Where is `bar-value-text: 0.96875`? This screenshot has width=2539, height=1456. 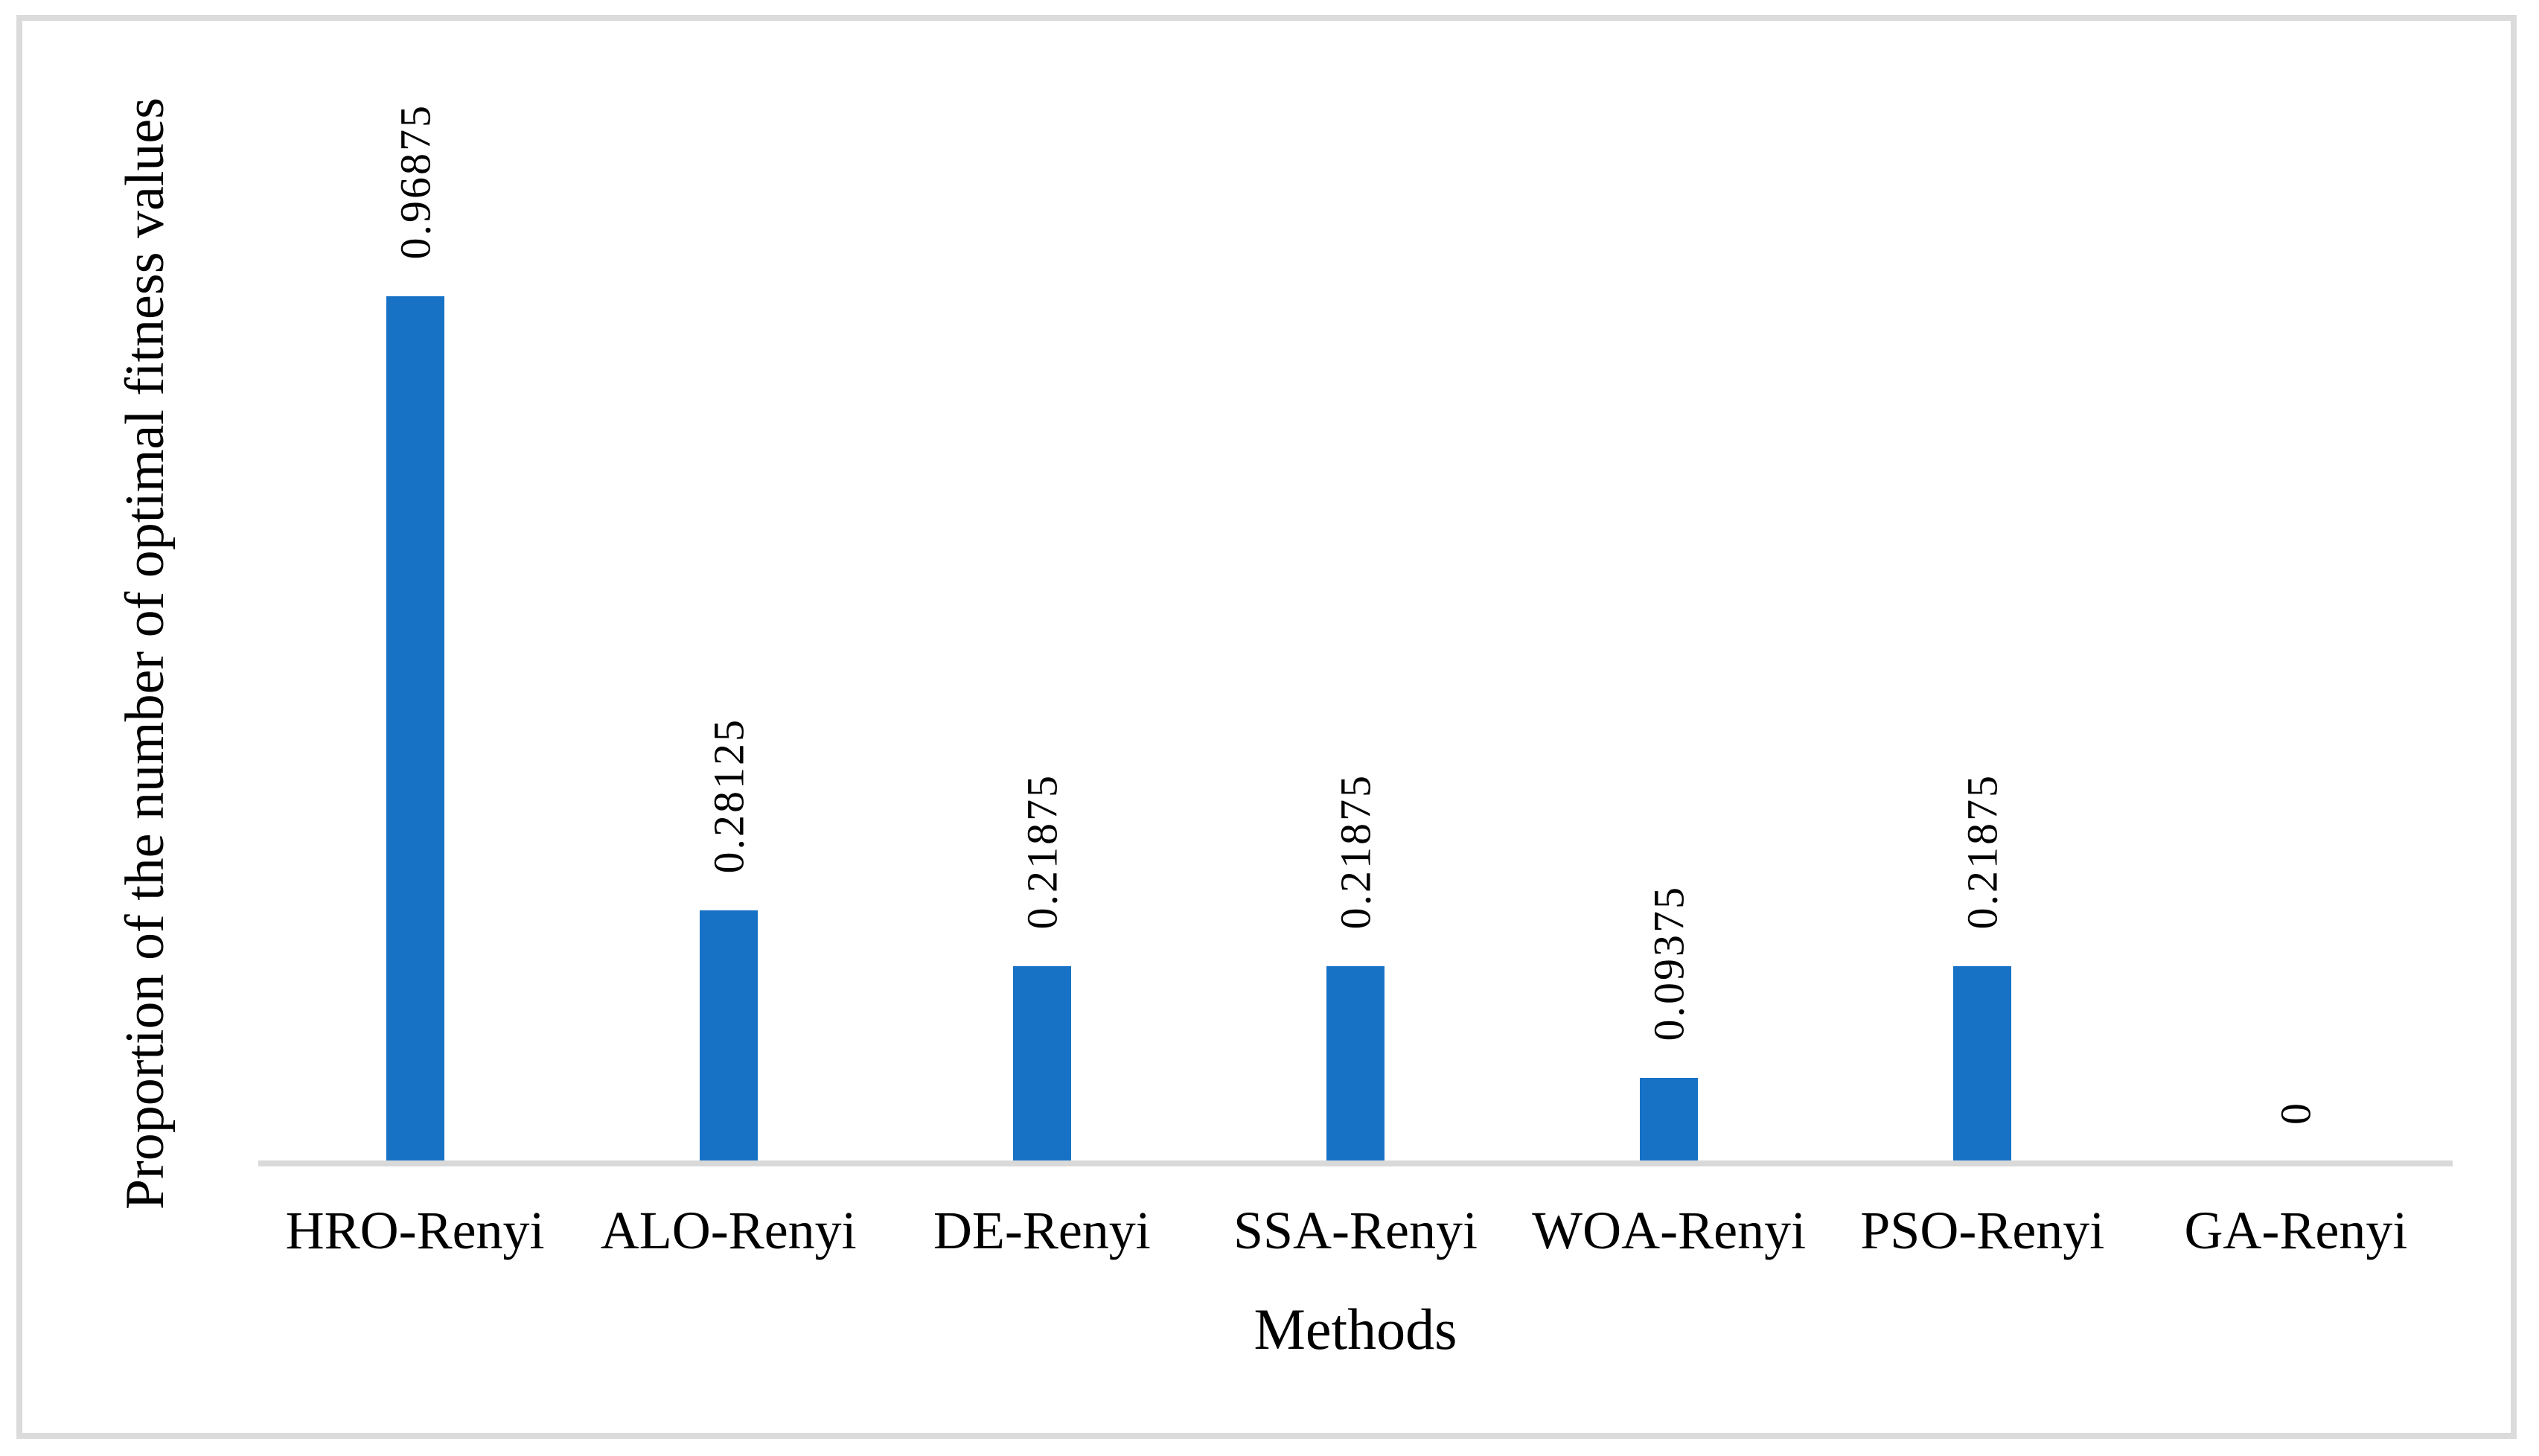 bar-value-text: 0.96875 is located at coordinates (415, 181).